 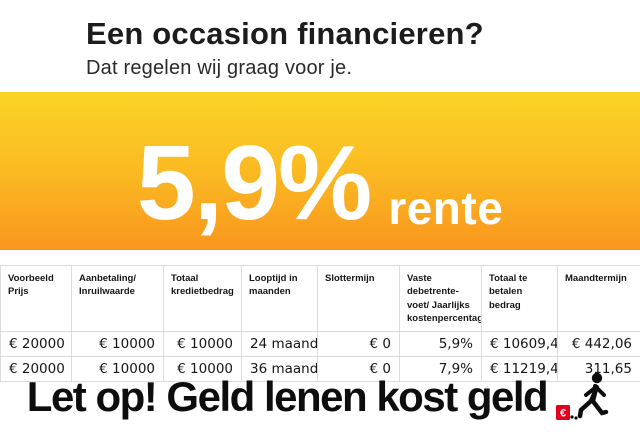 What do you see at coordinates (219, 68) in the screenshot?
I see `page-subtitle: Dat regelen wij graag voor je.` at bounding box center [219, 68].